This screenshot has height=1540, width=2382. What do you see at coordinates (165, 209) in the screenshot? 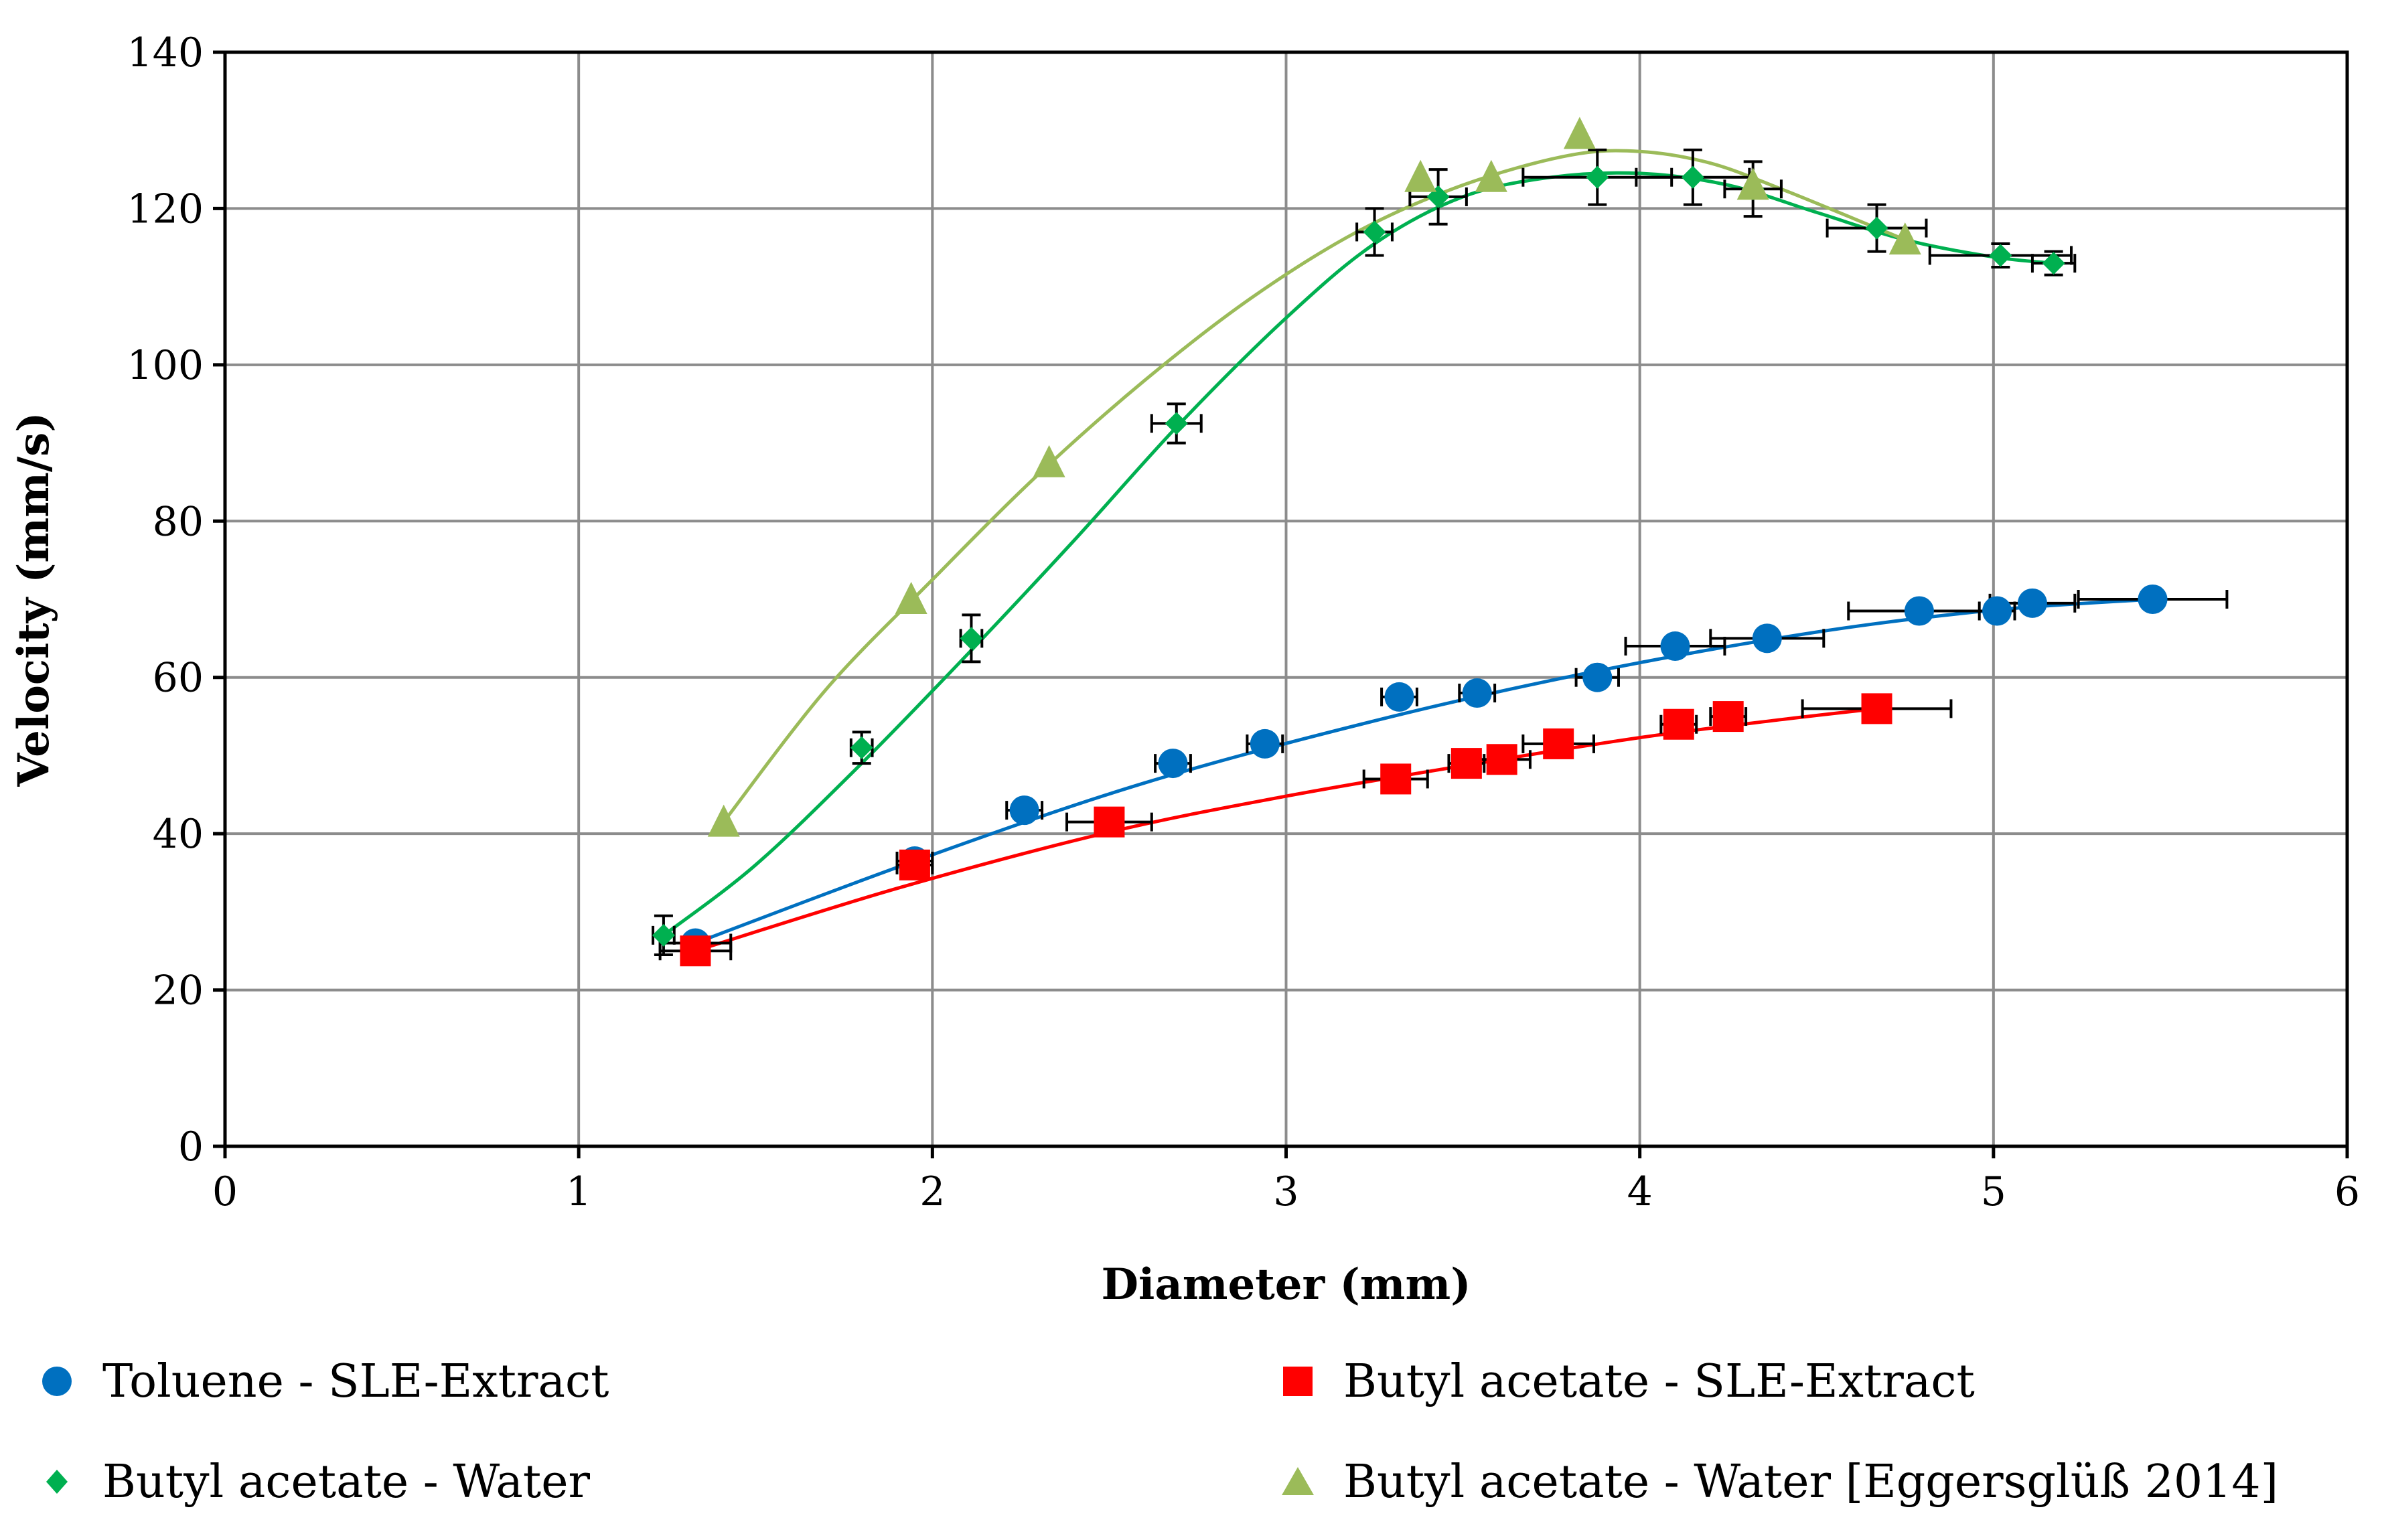
I see `y-tick-label: 120` at bounding box center [165, 209].